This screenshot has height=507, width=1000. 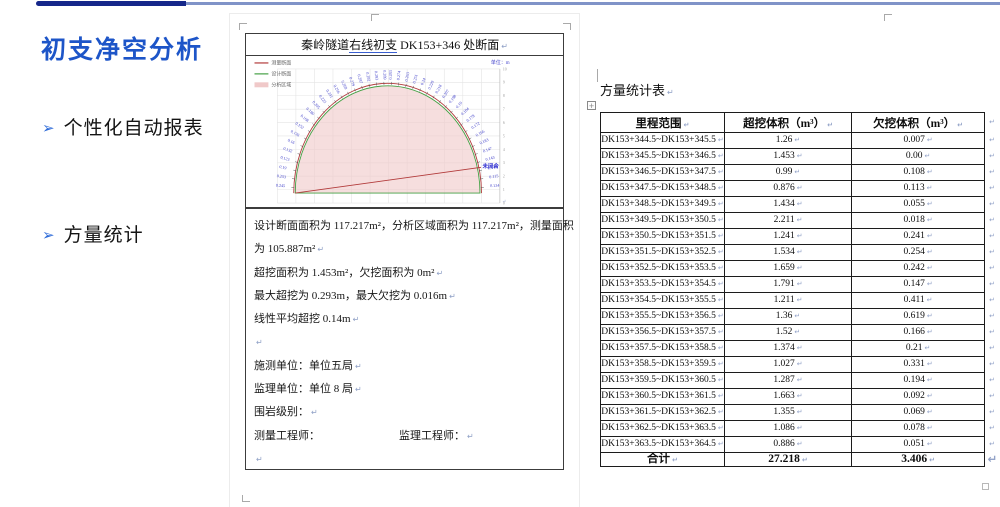 What do you see at coordinates (355, 295) in the screenshot?
I see `report-line: 最大超挖为 0.293m，最大欠挖为 0.016m ↵` at bounding box center [355, 295].